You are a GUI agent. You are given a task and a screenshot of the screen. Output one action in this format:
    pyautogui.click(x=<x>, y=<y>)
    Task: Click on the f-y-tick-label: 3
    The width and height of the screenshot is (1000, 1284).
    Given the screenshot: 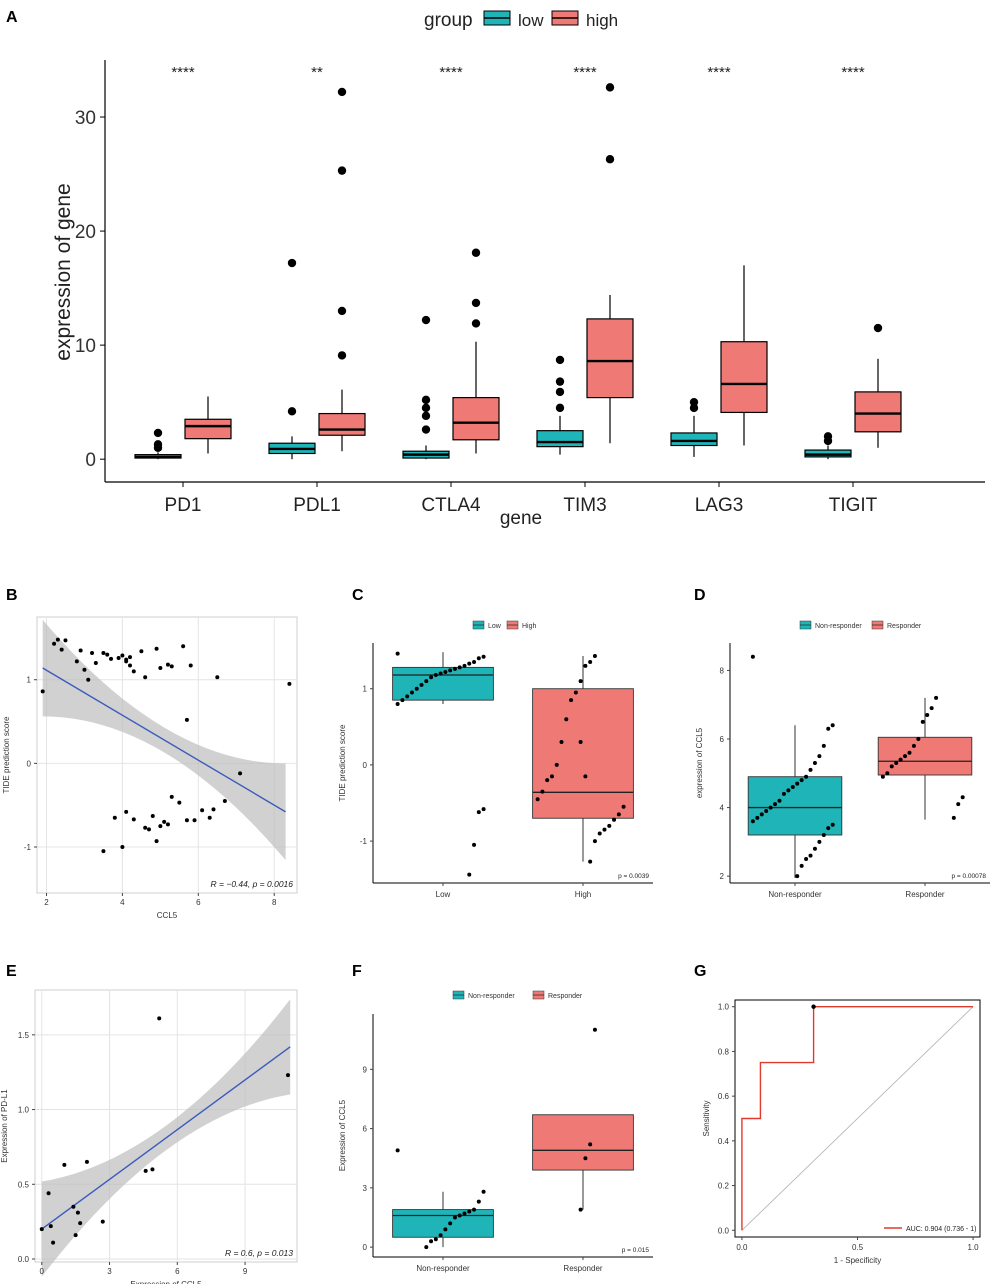 What is the action you would take?
    pyautogui.click(x=365, y=1188)
    